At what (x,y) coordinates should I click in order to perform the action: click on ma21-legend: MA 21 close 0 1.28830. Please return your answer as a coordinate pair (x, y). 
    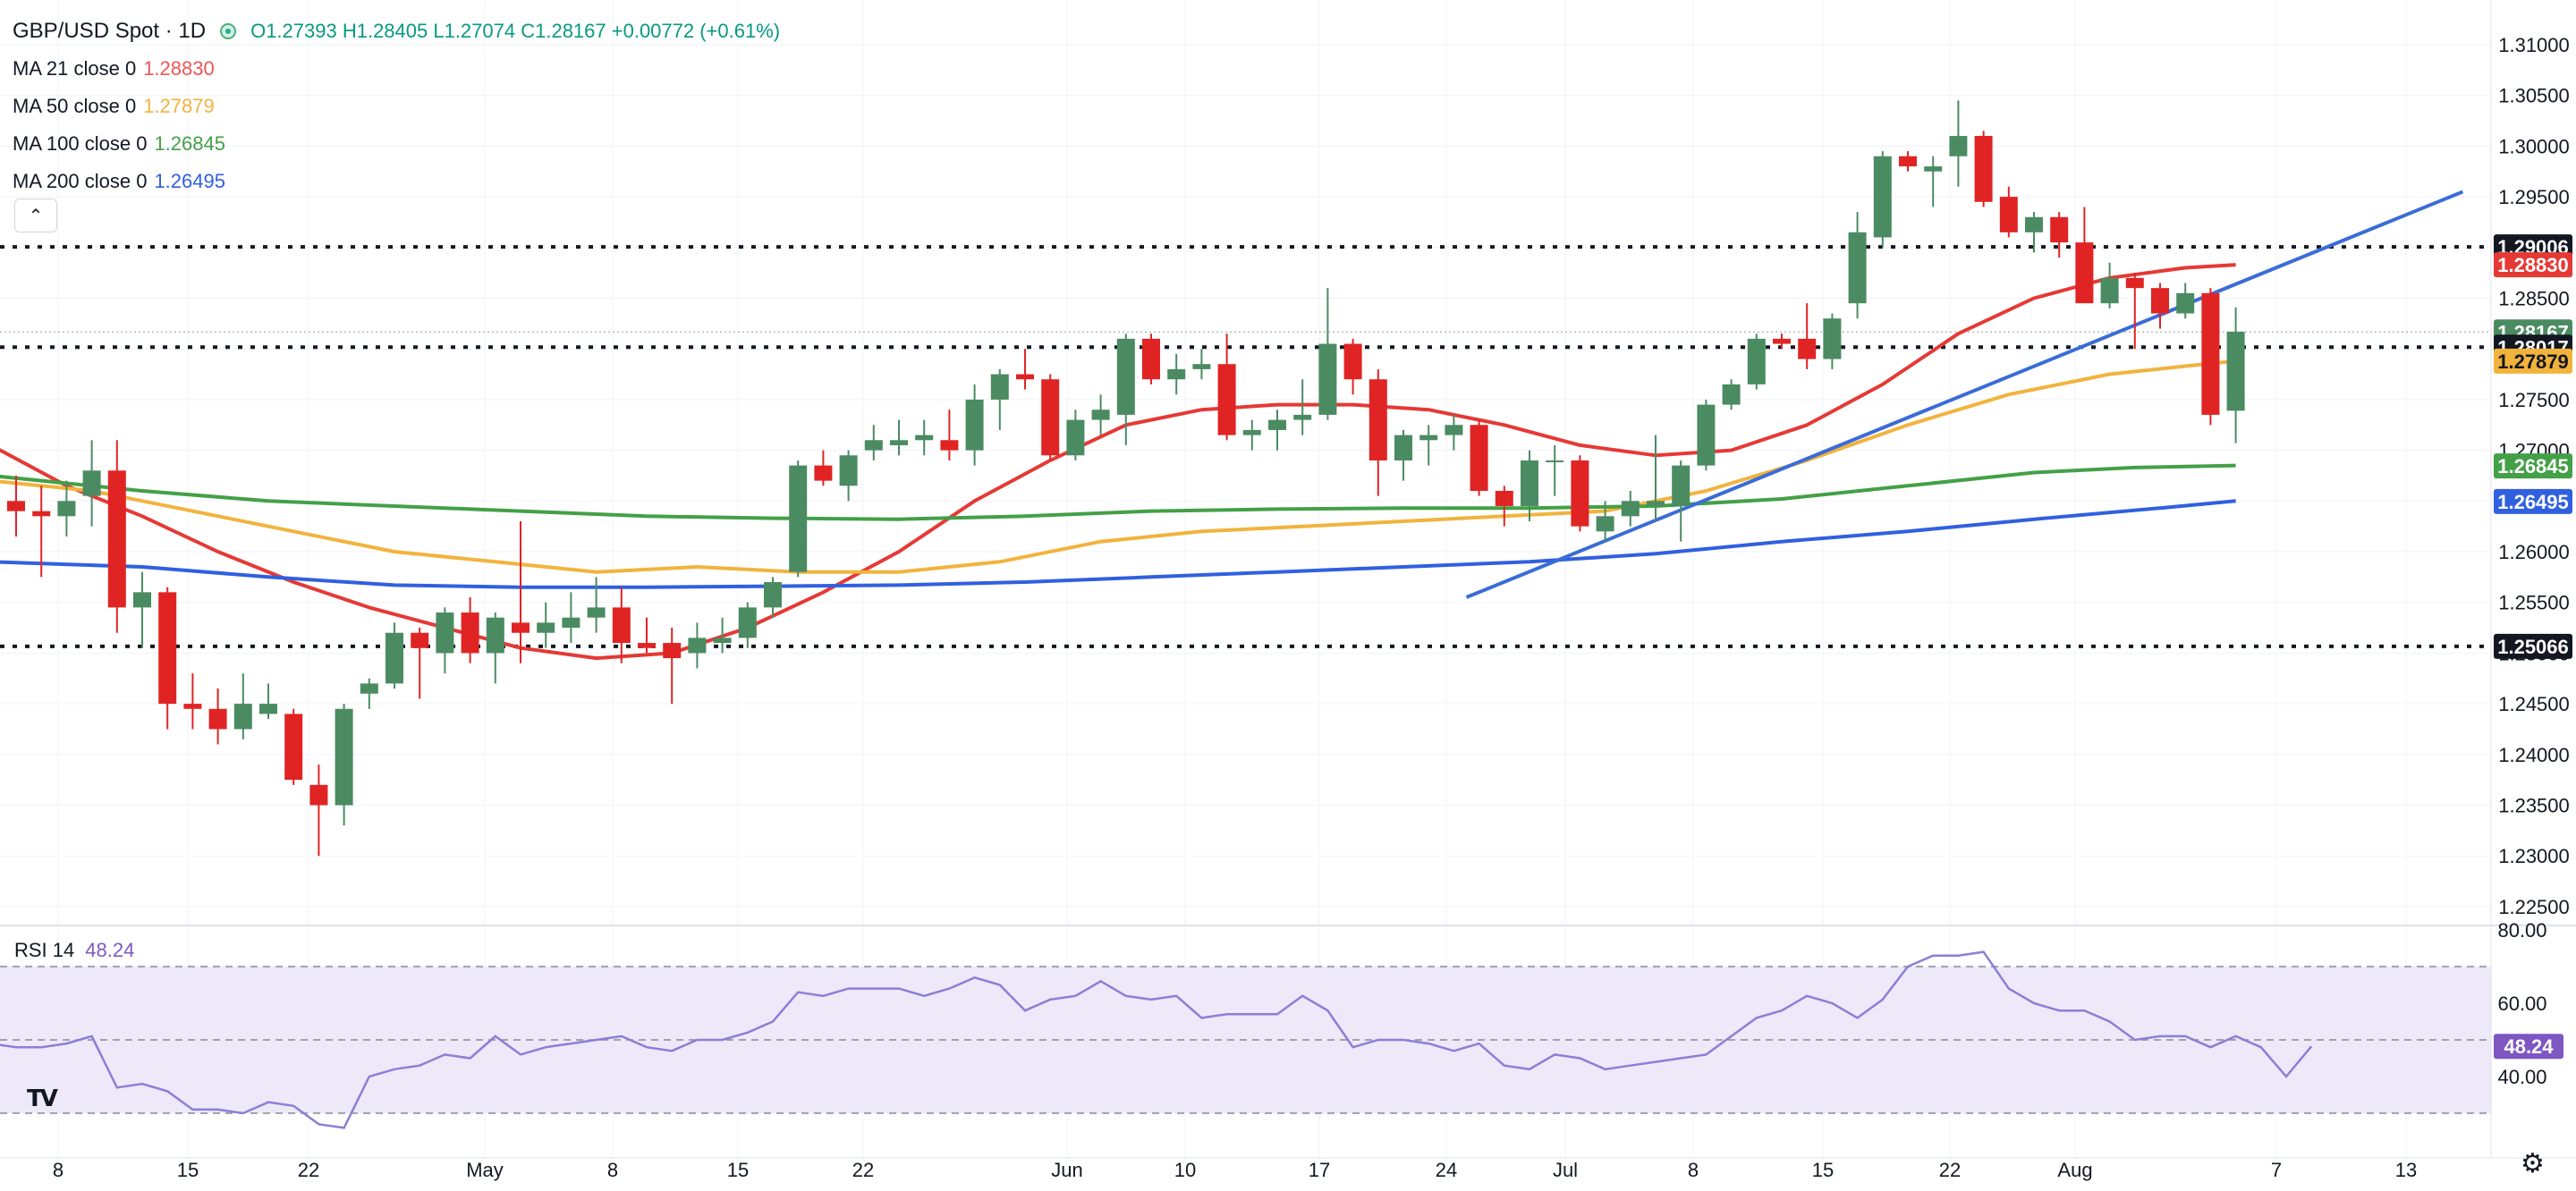
    Looking at the image, I should click on (396, 69).